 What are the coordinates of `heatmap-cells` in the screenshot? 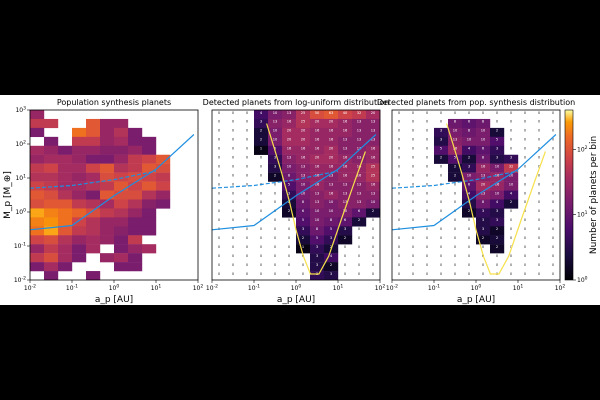 It's located at (100, 195).